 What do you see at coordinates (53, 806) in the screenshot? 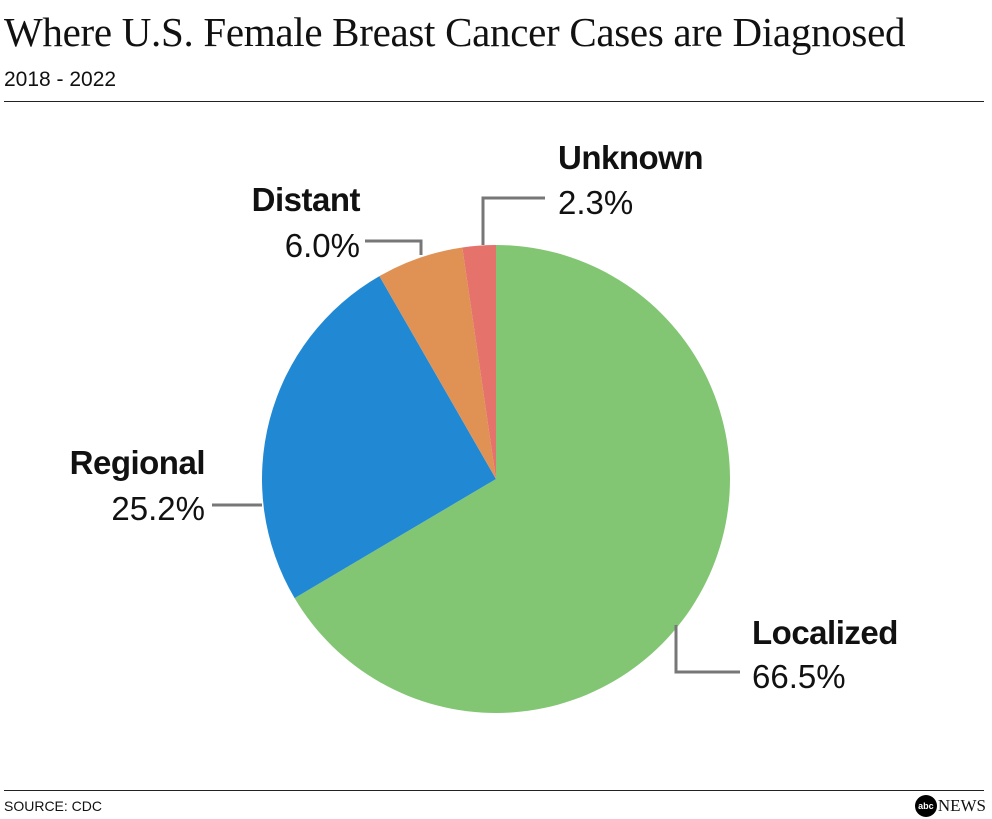
I see `source-note: SOURCE: CDC` at bounding box center [53, 806].